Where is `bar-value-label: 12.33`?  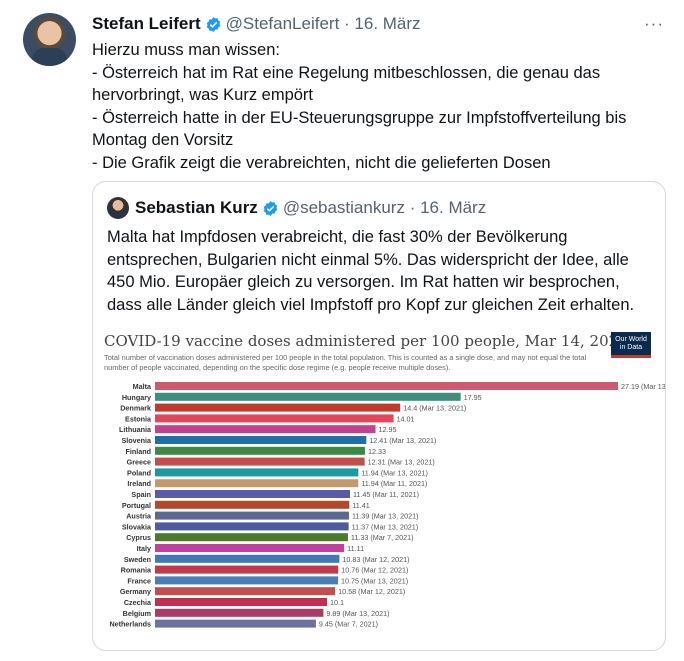 bar-value-label: 12.33 is located at coordinates (377, 451).